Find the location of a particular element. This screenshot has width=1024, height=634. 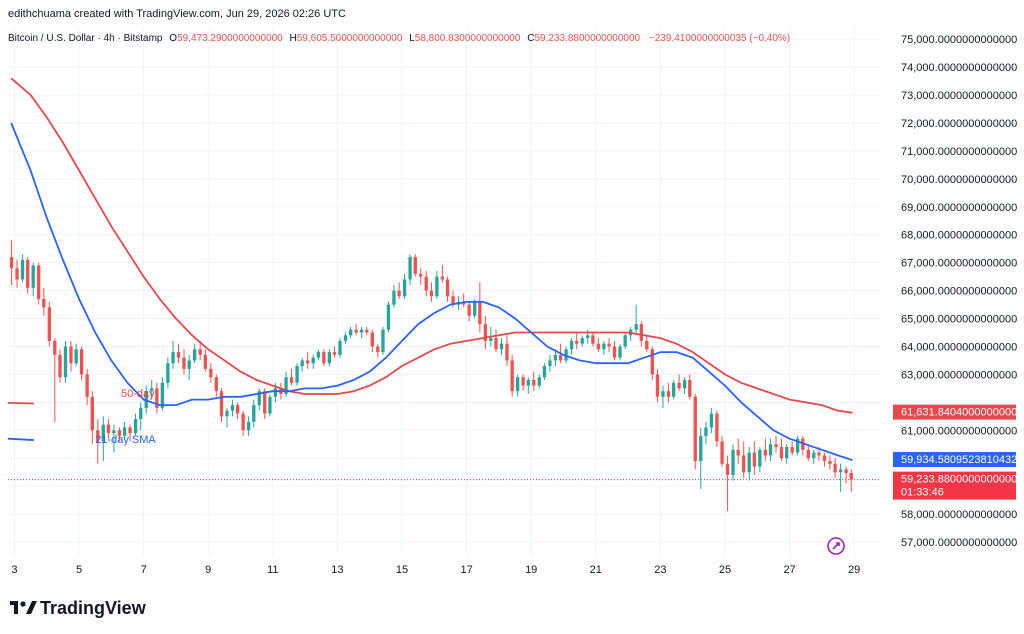

y-tick-label: 70,000.0000000000000 is located at coordinates (959, 180).